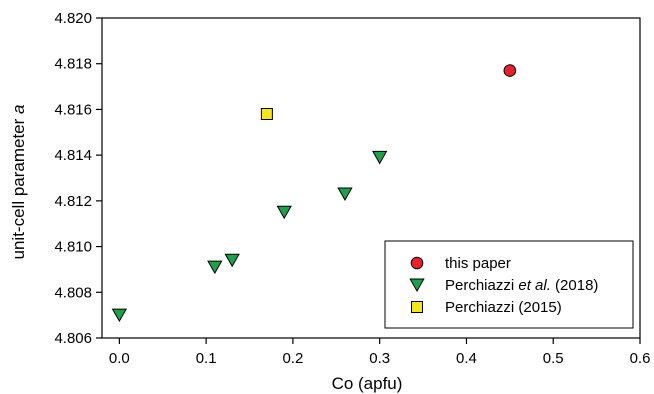  What do you see at coordinates (73, 338) in the screenshot?
I see `y-tick-label: 4.806` at bounding box center [73, 338].